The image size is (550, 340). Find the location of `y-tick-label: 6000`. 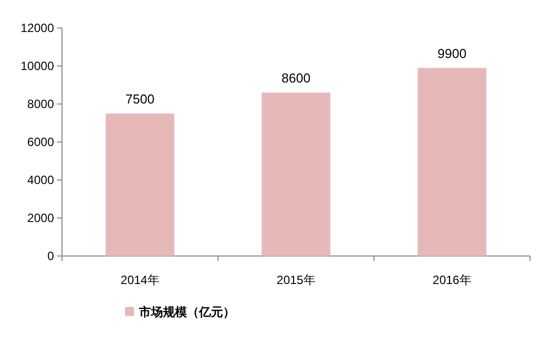

y-tick-label: 6000 is located at coordinates (40, 142).